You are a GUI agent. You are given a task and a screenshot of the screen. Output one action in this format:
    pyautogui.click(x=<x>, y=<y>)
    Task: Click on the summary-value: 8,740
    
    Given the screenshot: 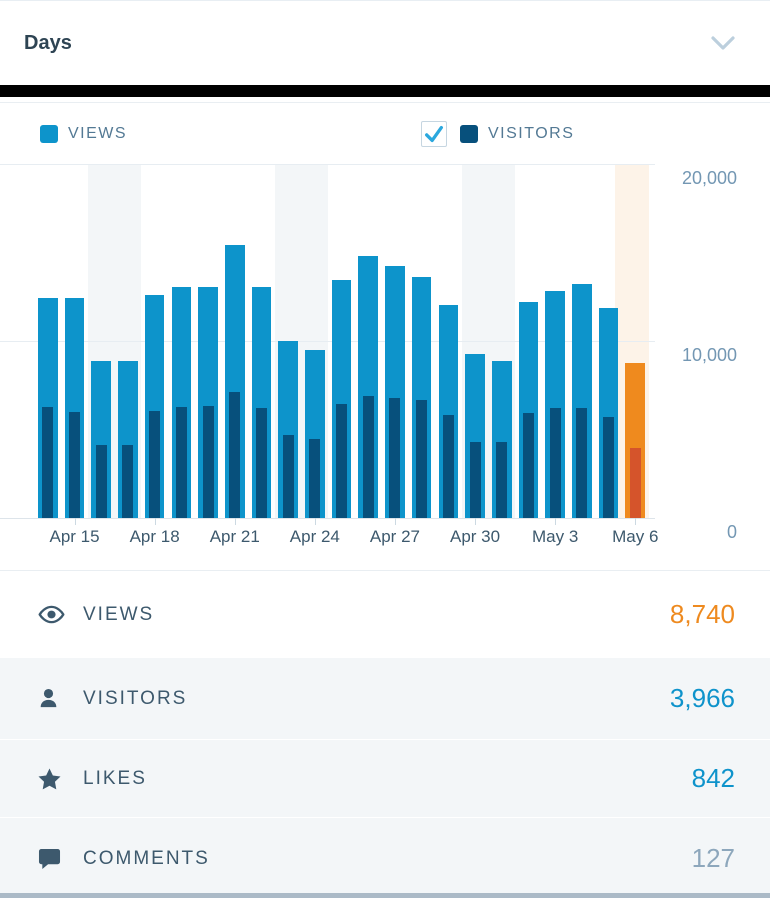 What is the action you would take?
    pyautogui.click(x=702, y=614)
    